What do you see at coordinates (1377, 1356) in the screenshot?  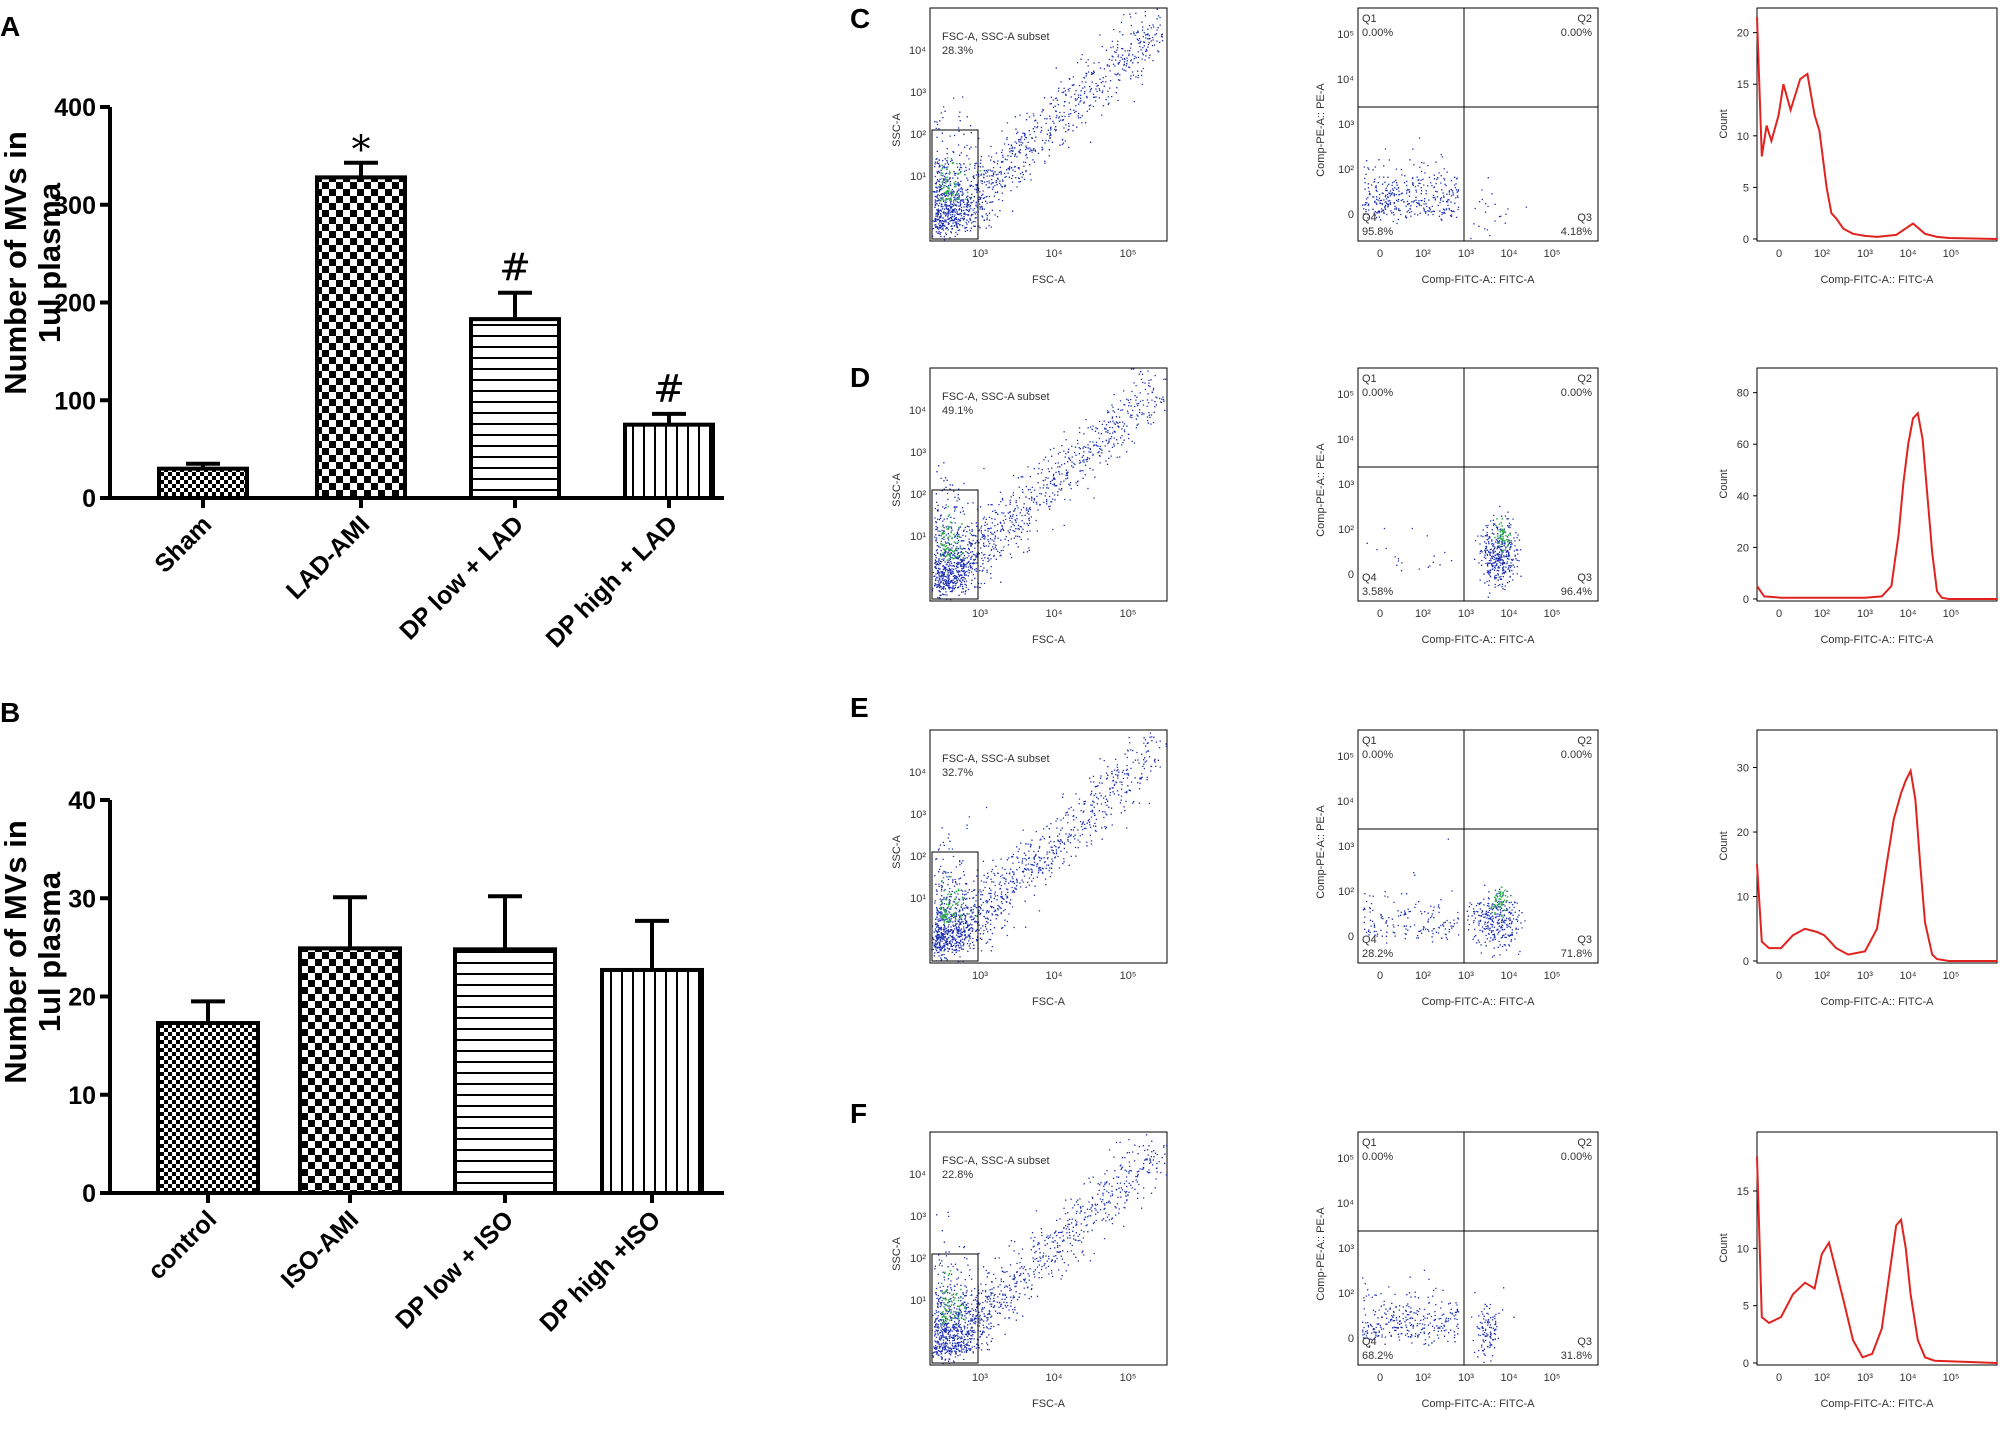 I see `q4-percent: 68.2%` at bounding box center [1377, 1356].